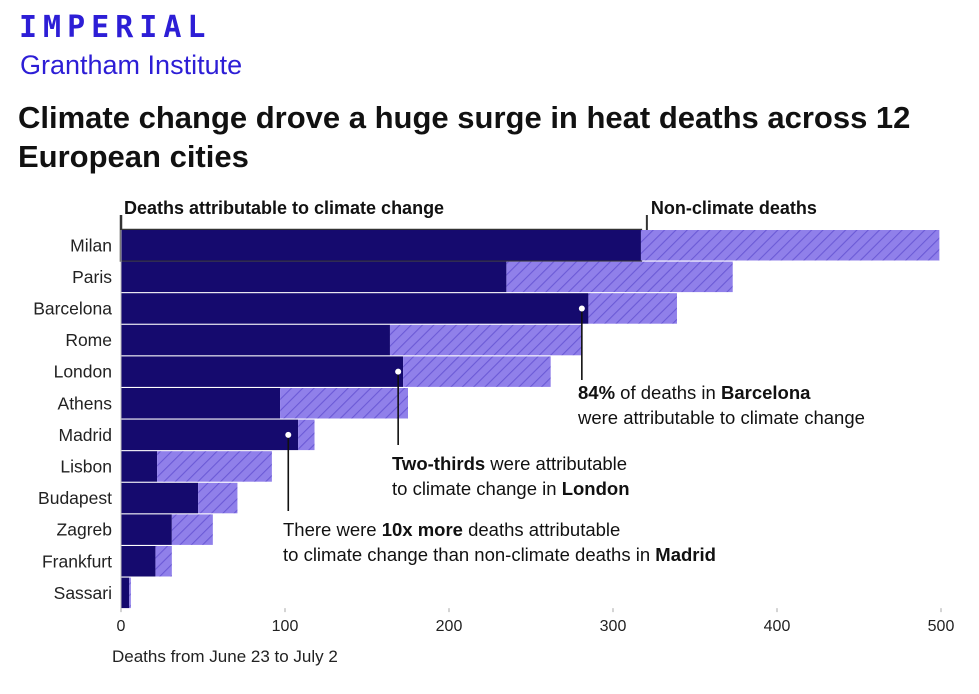 The height and width of the screenshot is (694, 979). Describe the element at coordinates (121, 626) in the screenshot. I see `x-tick-label: 0` at that location.